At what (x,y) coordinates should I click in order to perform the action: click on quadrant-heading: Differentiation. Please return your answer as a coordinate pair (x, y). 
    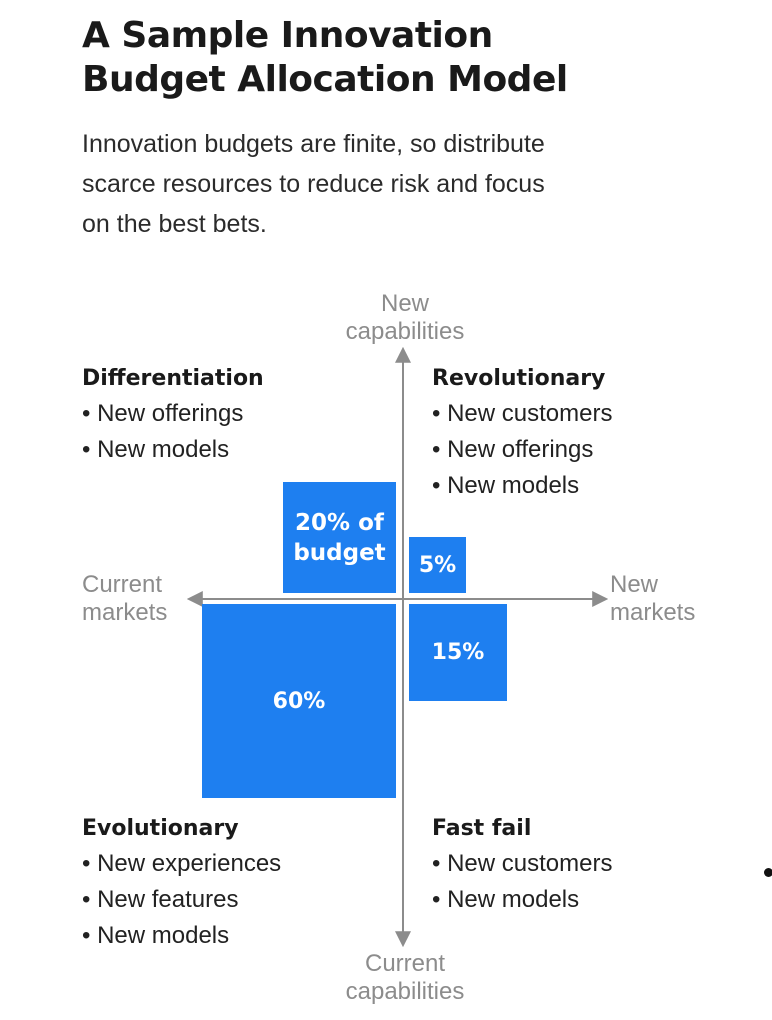
    Looking at the image, I should click on (173, 378).